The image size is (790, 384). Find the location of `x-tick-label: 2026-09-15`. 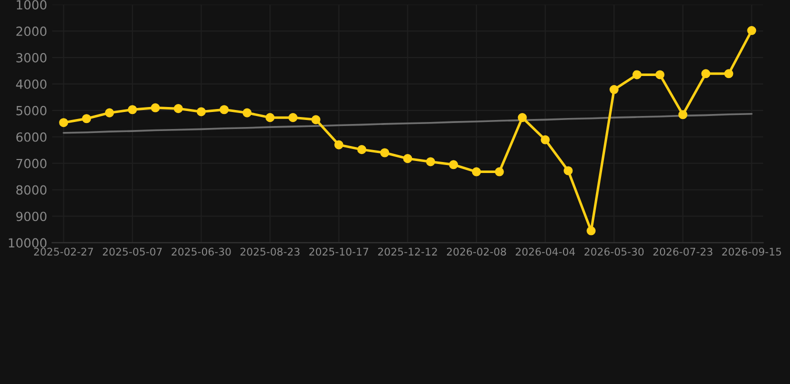

x-tick-label: 2026-09-15 is located at coordinates (752, 252).